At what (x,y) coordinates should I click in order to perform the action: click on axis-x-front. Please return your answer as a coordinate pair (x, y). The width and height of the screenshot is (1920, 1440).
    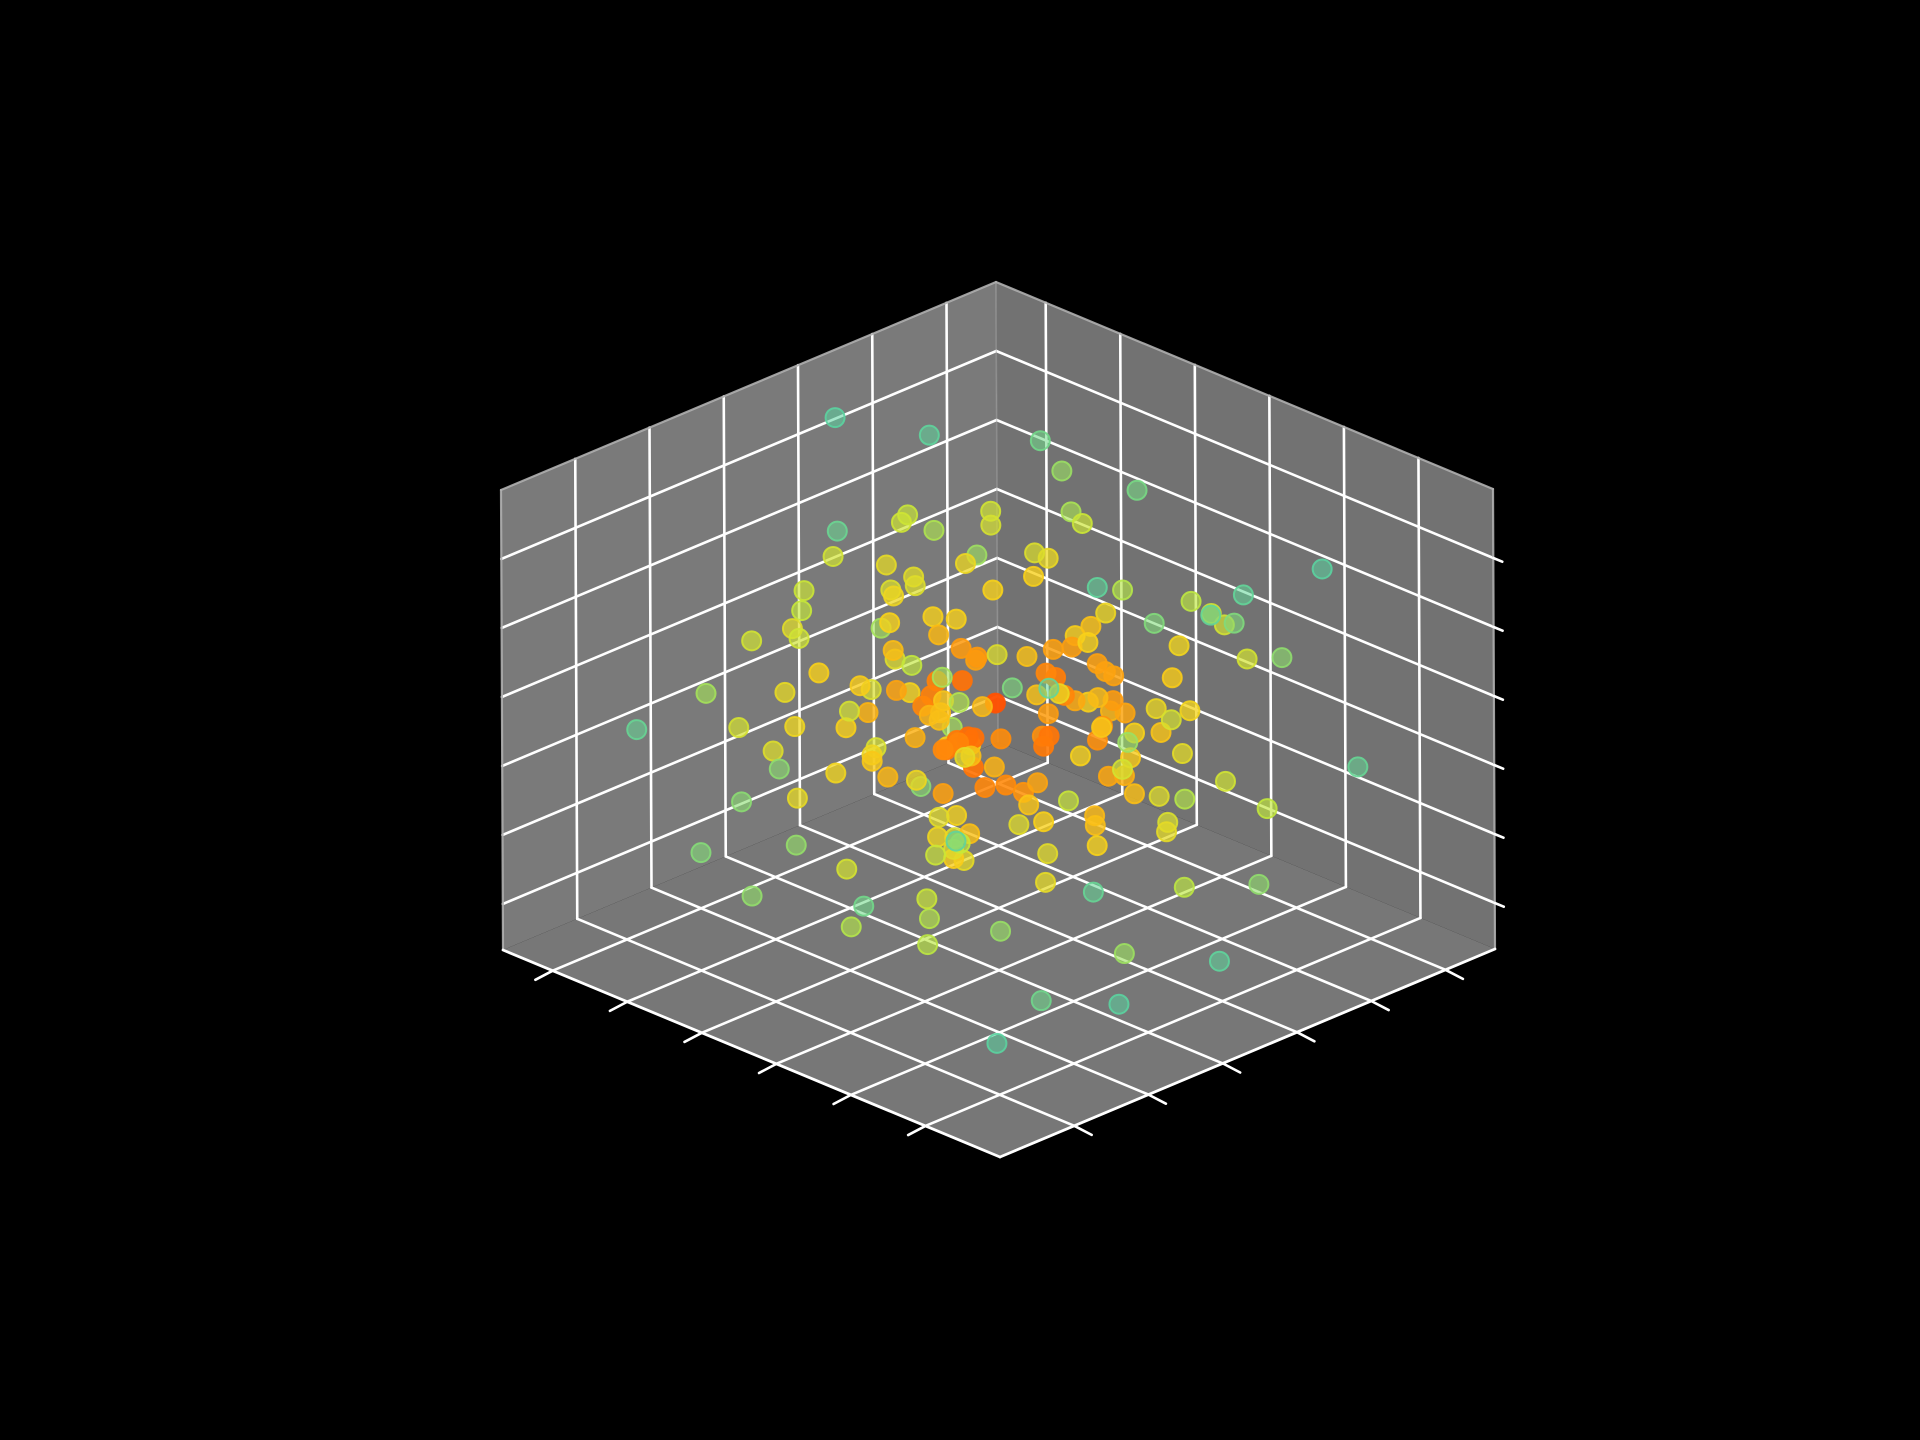
    Looking at the image, I should click on (751, 1053).